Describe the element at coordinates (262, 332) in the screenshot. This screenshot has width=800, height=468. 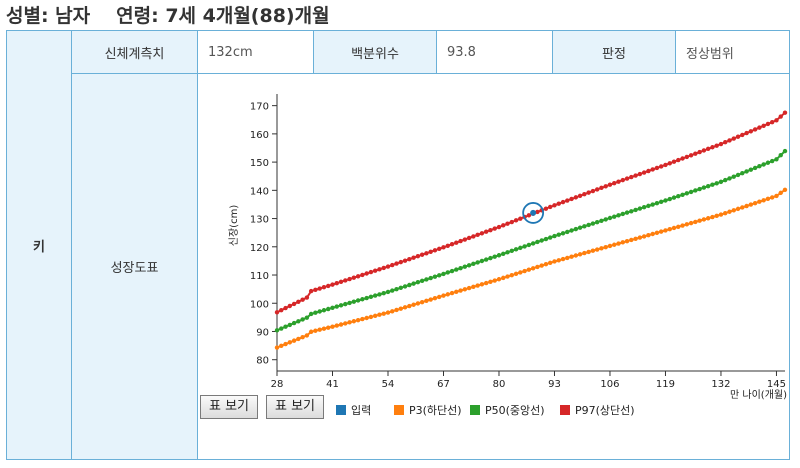
I see `y-tick-label: 90` at that location.